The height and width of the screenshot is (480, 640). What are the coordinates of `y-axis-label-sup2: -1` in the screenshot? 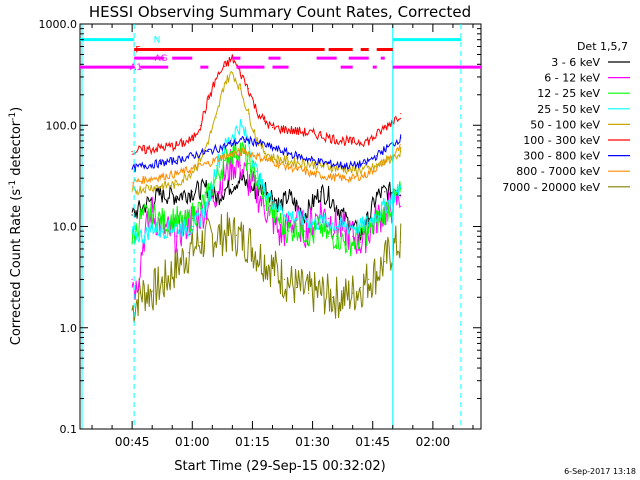 It's located at (13, 116).